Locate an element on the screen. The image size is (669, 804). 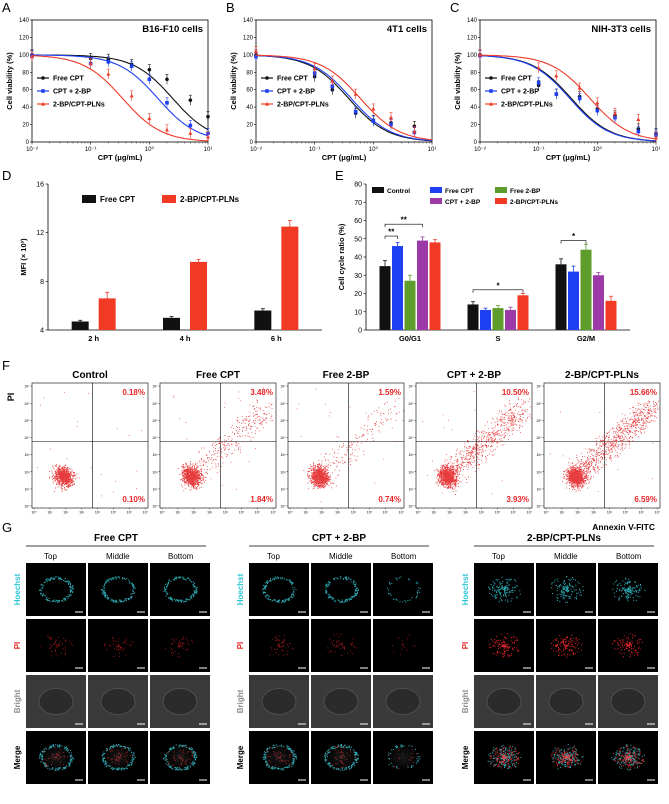
flow-plot-title: Control is located at coordinates (90, 375).